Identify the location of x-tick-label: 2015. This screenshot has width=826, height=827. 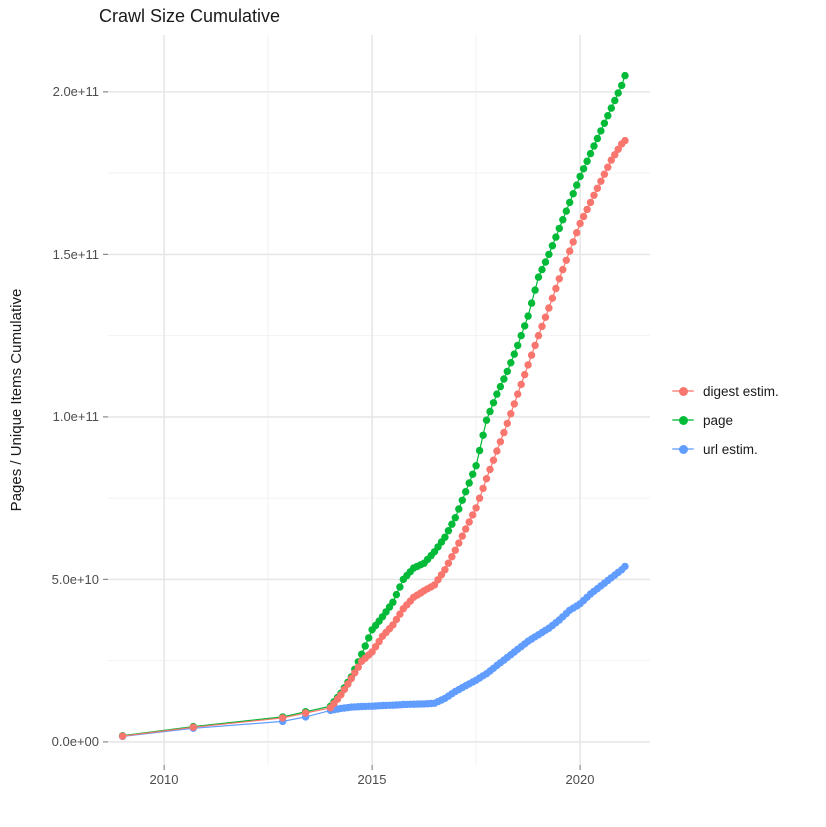
(372, 779).